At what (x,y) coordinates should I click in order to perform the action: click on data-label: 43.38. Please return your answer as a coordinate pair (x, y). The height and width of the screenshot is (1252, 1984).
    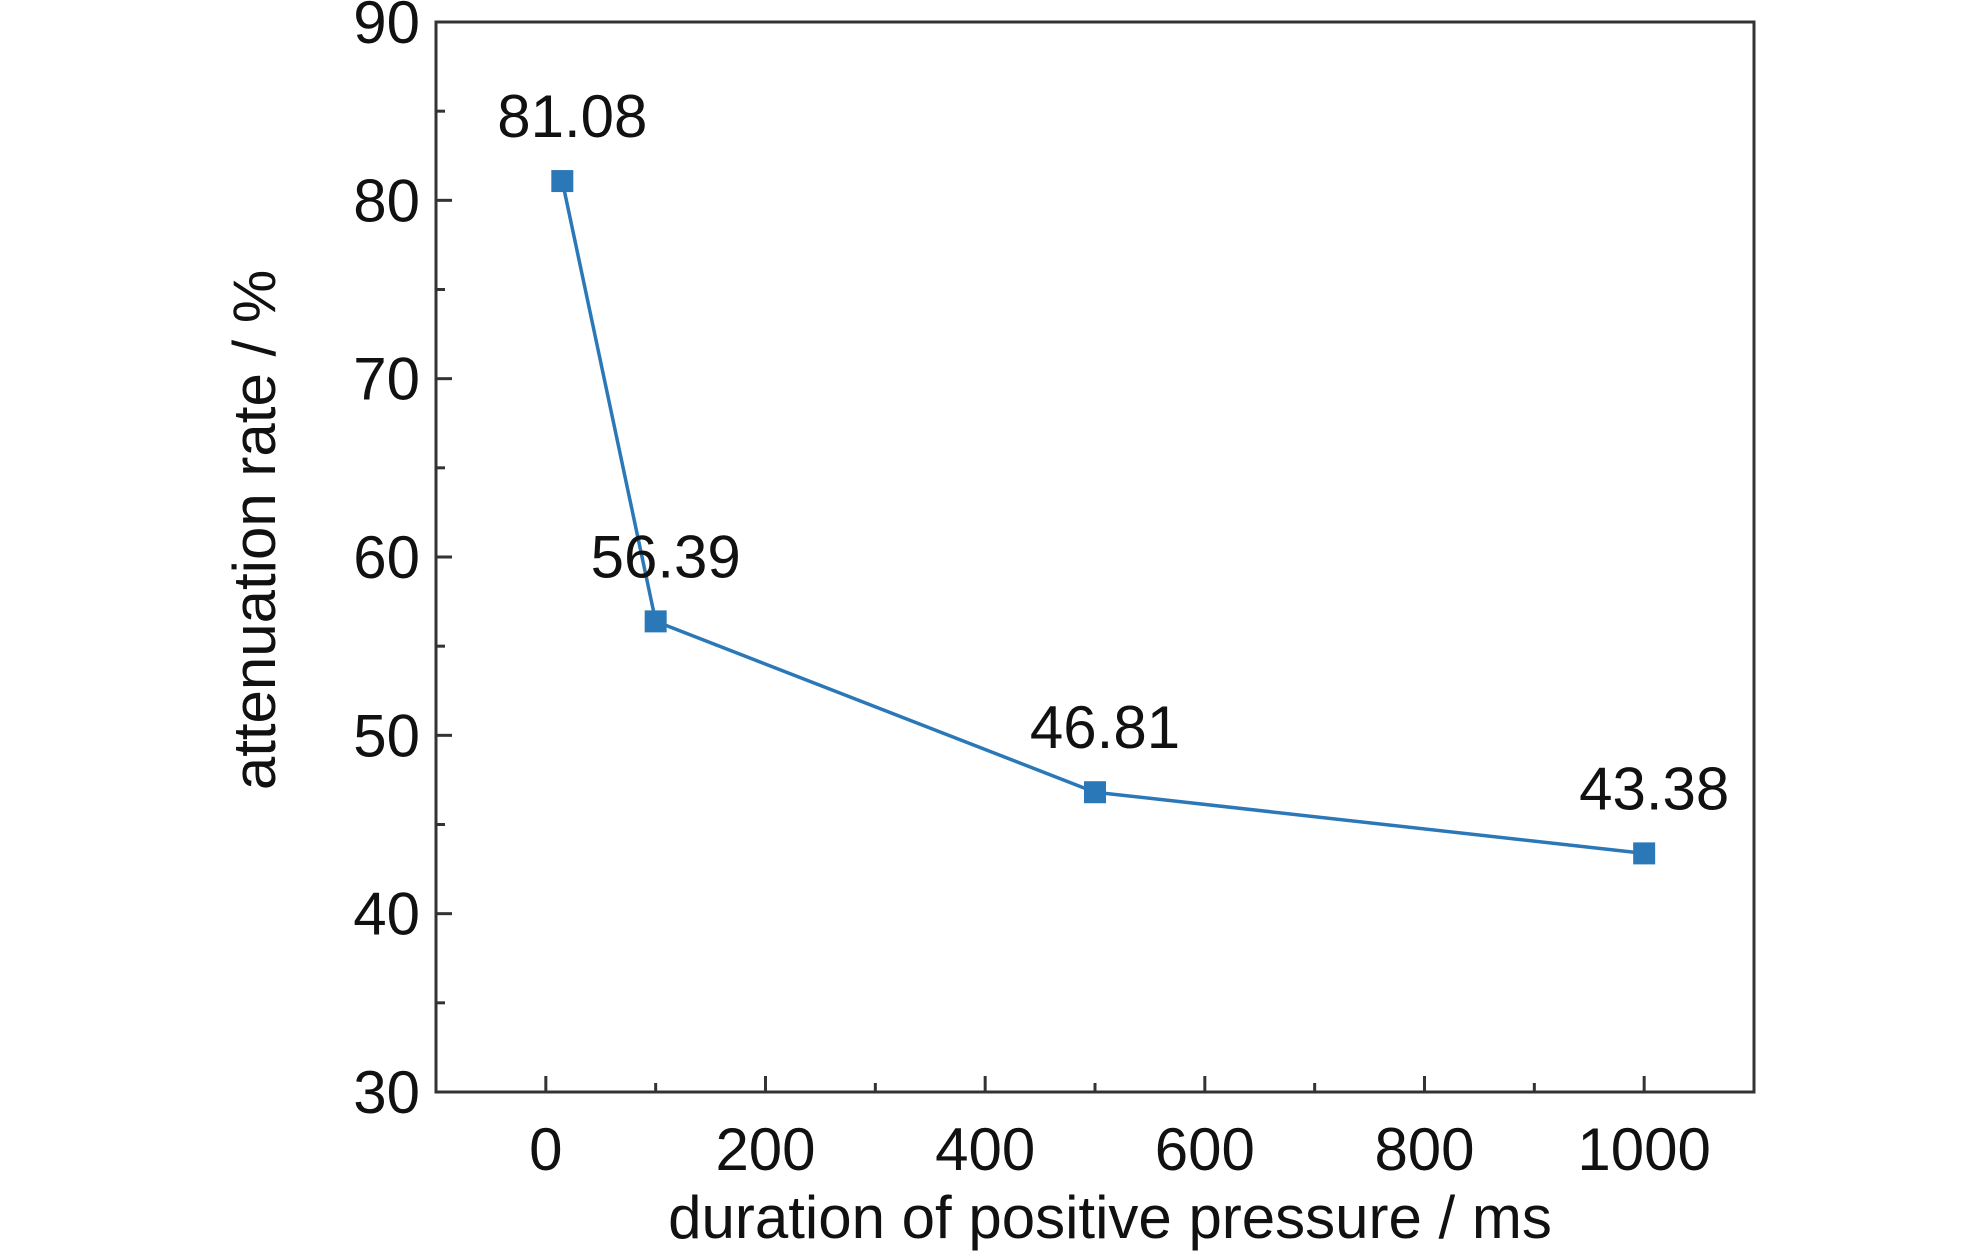
    Looking at the image, I should click on (1654, 788).